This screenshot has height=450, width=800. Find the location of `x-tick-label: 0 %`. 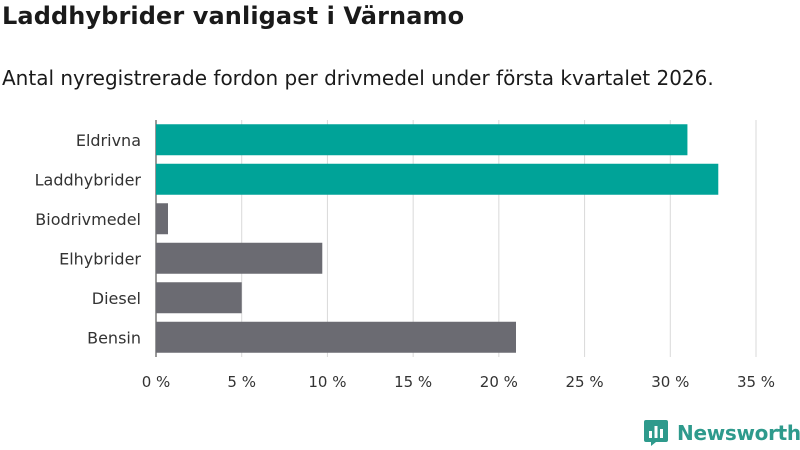

x-tick-label: 0 % is located at coordinates (156, 382).